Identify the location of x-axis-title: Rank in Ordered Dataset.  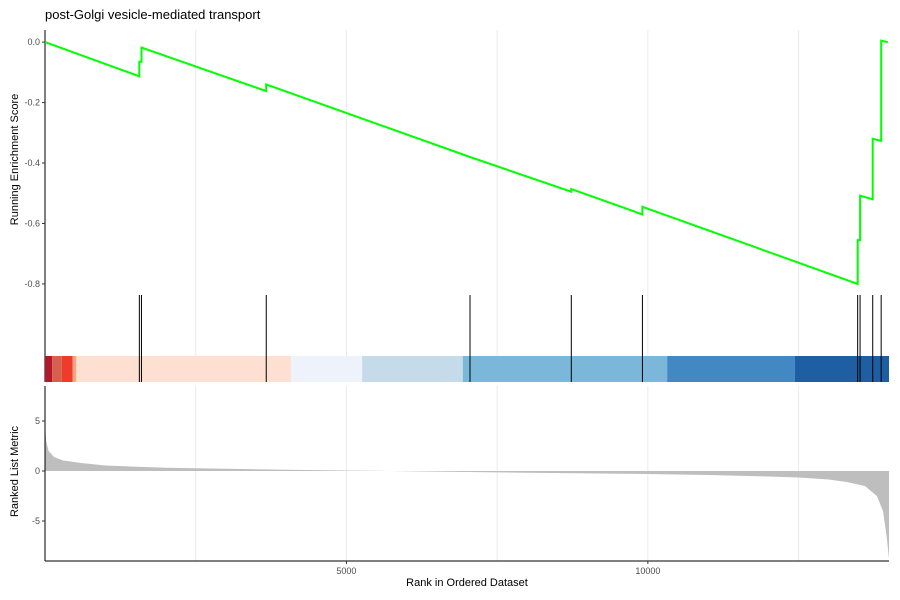
(467, 583).